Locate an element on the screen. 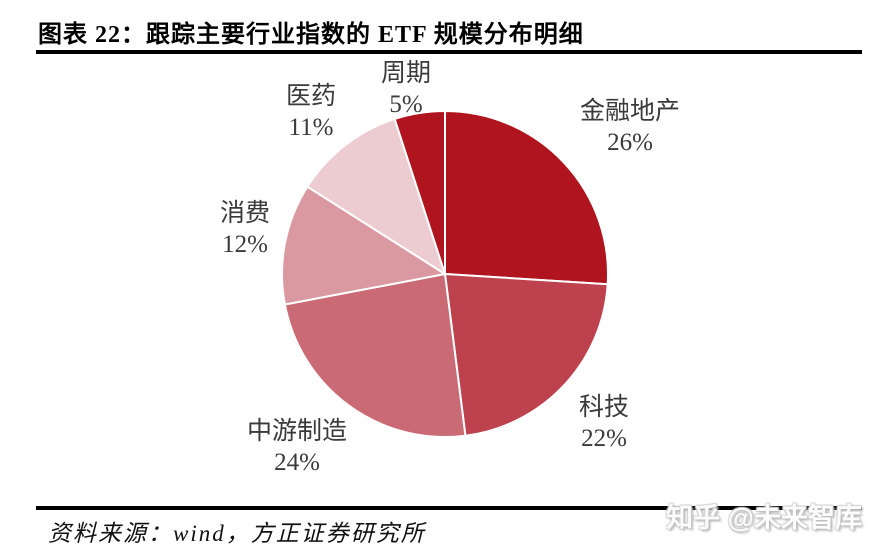 The image size is (876, 552). pie-label-pct: 26% is located at coordinates (630, 142).